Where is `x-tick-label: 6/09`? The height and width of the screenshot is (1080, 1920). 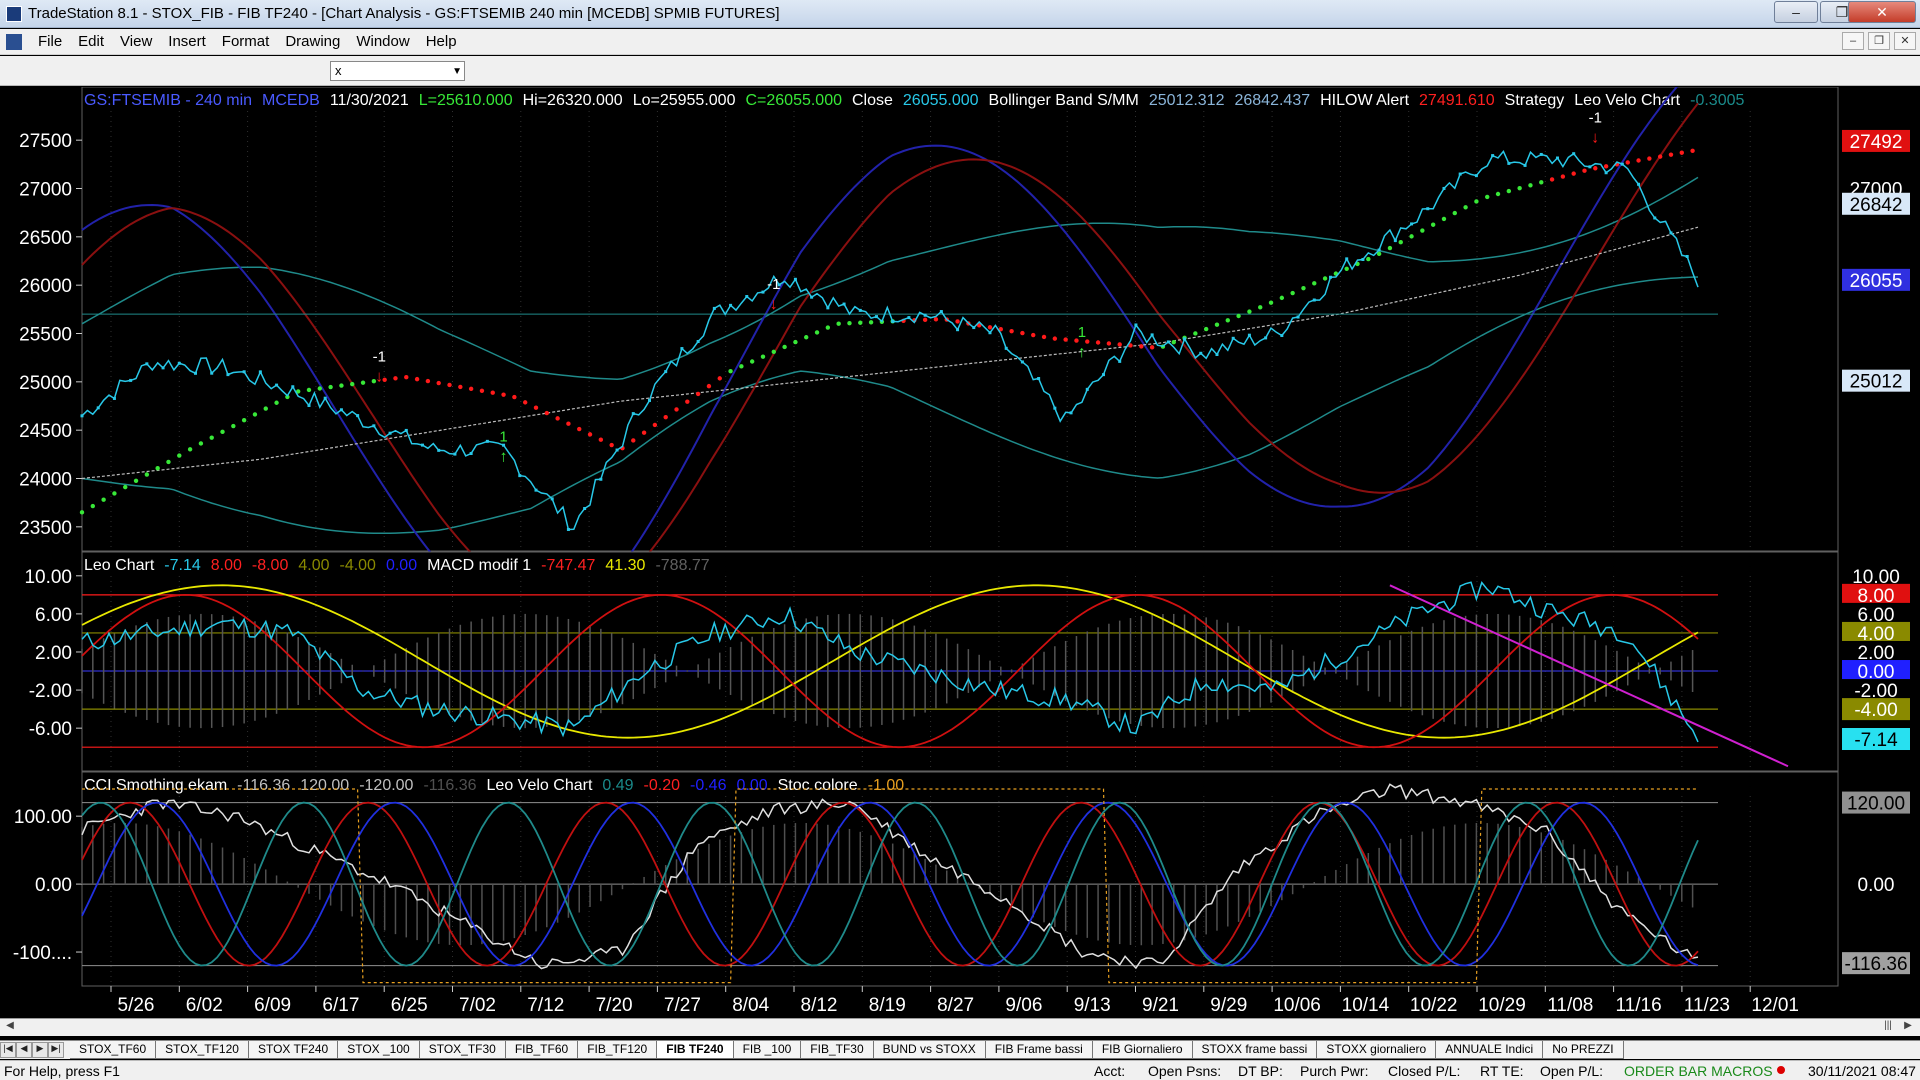
x-tick-label: 6/09 is located at coordinates (272, 1005).